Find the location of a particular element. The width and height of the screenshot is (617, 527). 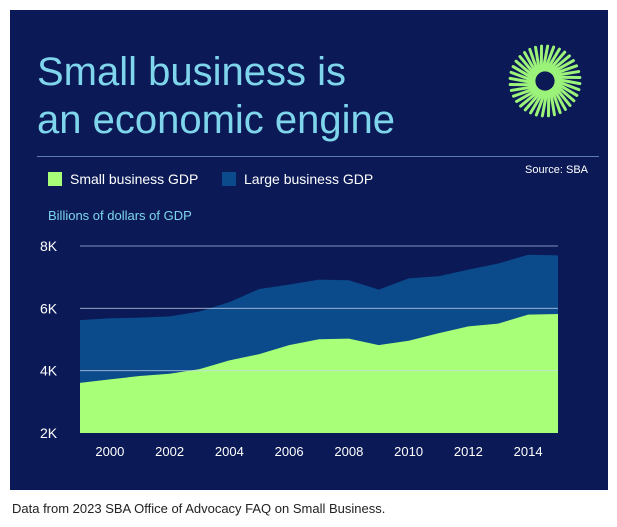

legend-label-small: Small business GDP is located at coordinates (134, 179).